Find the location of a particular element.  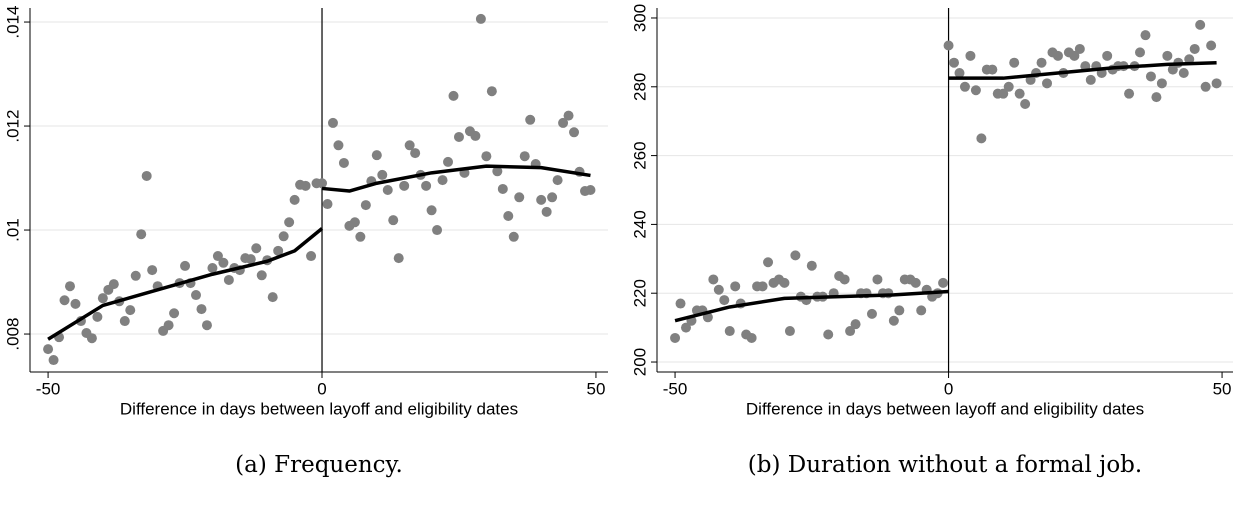

x-tick-label: -50 is located at coordinates (675, 388).